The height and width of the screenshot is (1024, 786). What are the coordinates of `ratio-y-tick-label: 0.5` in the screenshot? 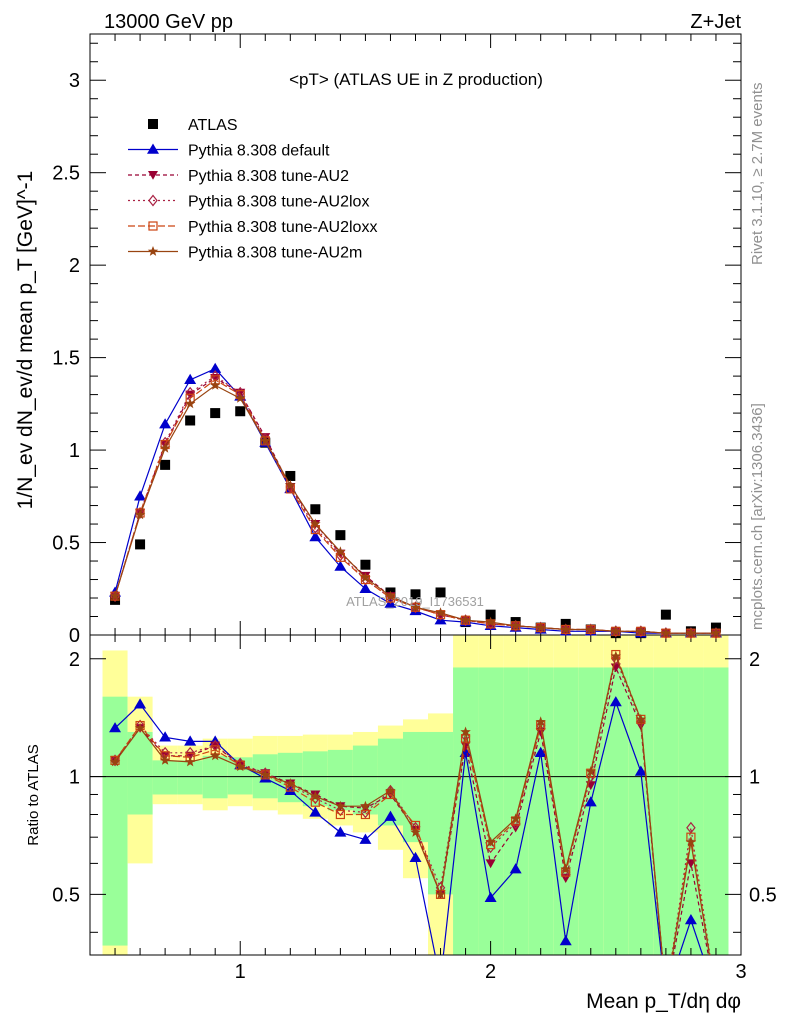 It's located at (66, 895).